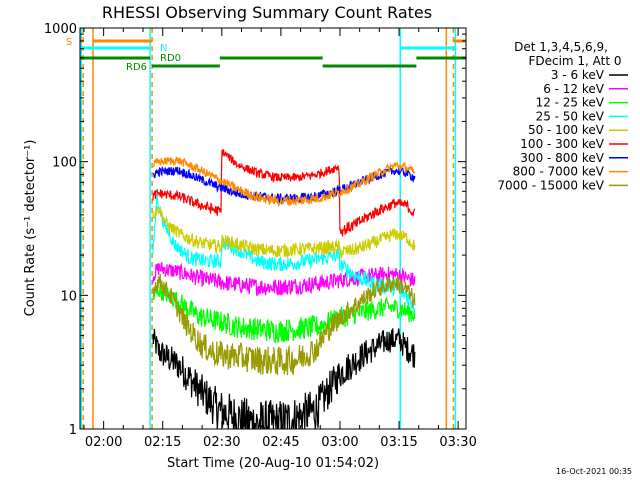 This screenshot has width=640, height=480. What do you see at coordinates (561, 47) in the screenshot?
I see `legend-header-line-1: Det 1,3,4,5,6,9,` at bounding box center [561, 47].